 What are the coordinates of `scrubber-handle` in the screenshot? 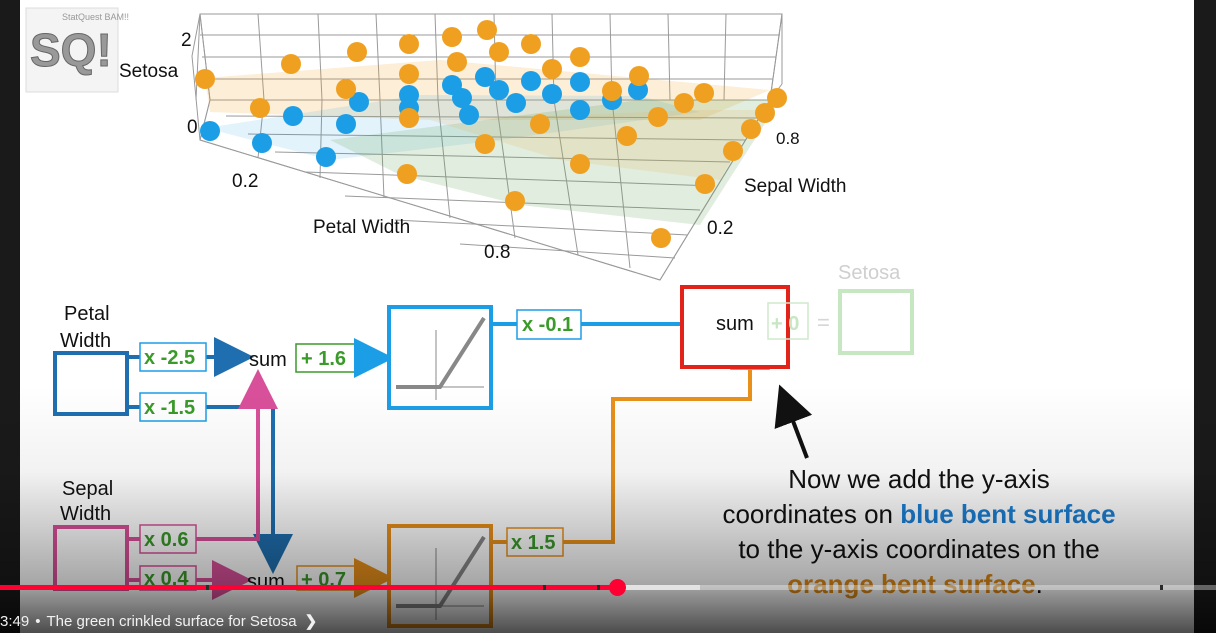 It's located at (618, 587).